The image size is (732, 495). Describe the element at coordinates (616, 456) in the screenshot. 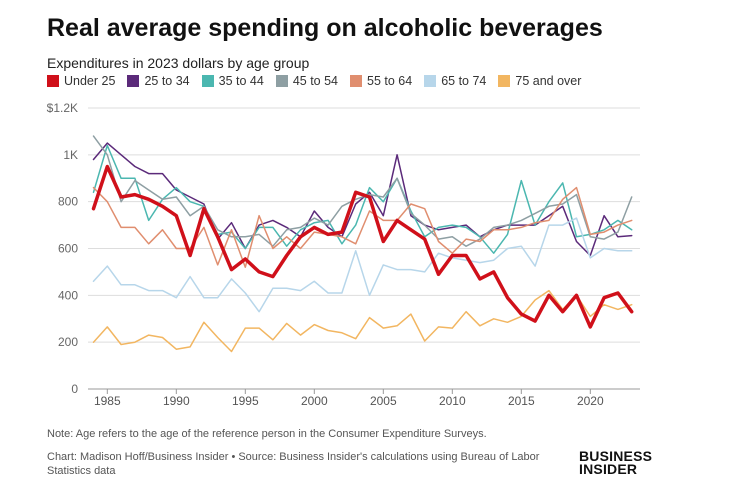

I see `logo-line-1: BUSINESS` at that location.